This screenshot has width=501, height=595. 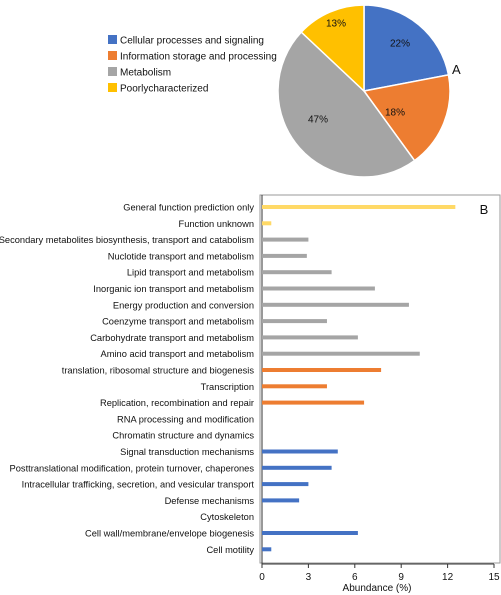 I want to click on panel-label-a: A, so click(x=456, y=69).